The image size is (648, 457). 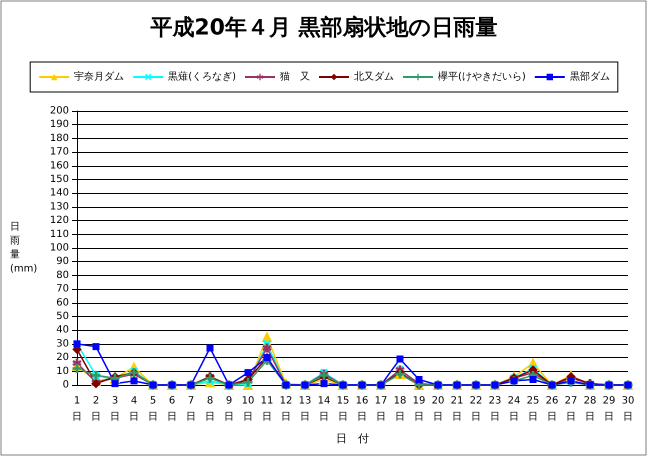 I want to click on y-tick-label: 40, so click(x=62, y=330).